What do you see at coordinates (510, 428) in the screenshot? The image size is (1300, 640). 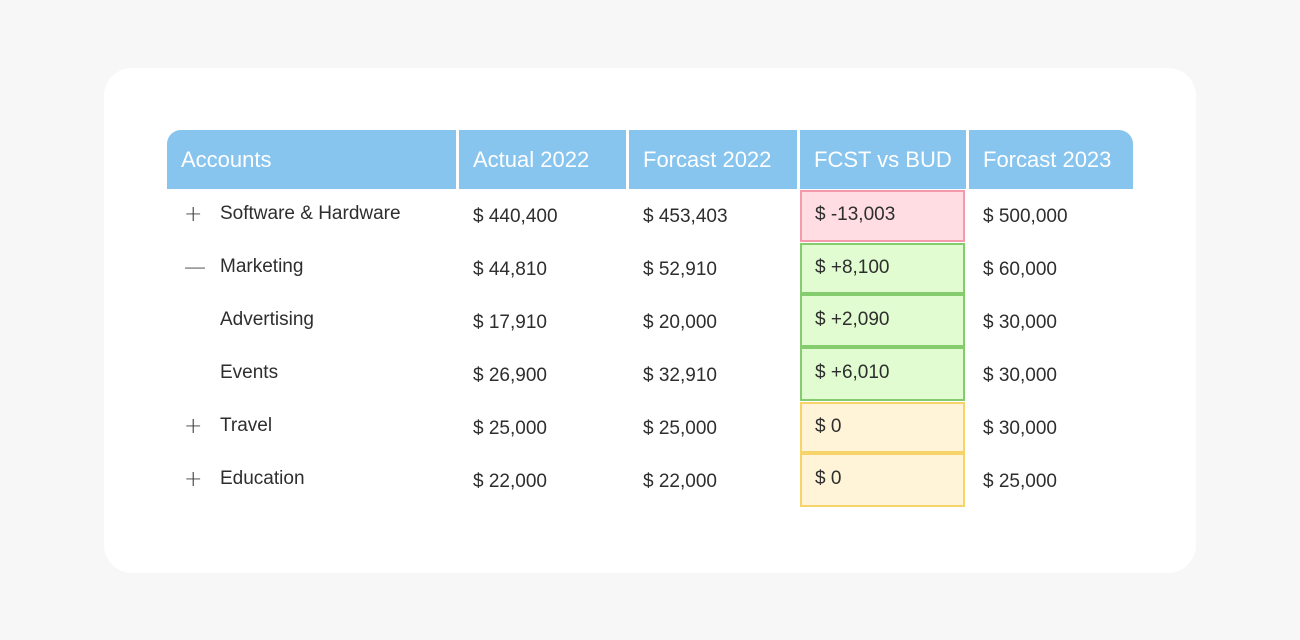 I see `actual-2022-cell: $ 25,000` at bounding box center [510, 428].